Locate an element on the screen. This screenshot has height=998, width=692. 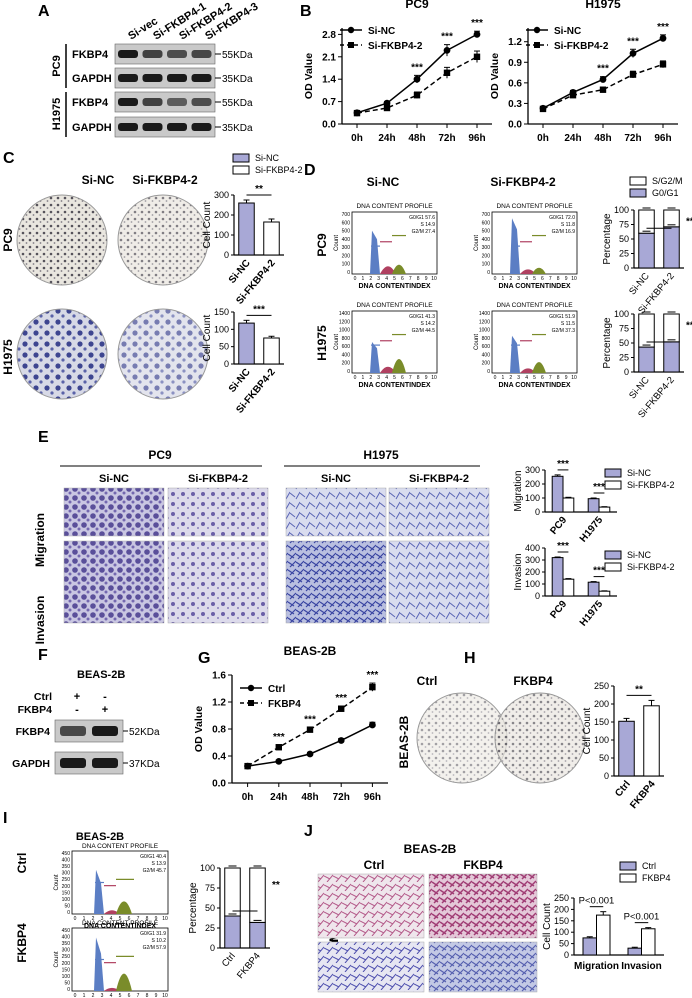
y-tick-label: 150 is located at coordinates (601, 722).